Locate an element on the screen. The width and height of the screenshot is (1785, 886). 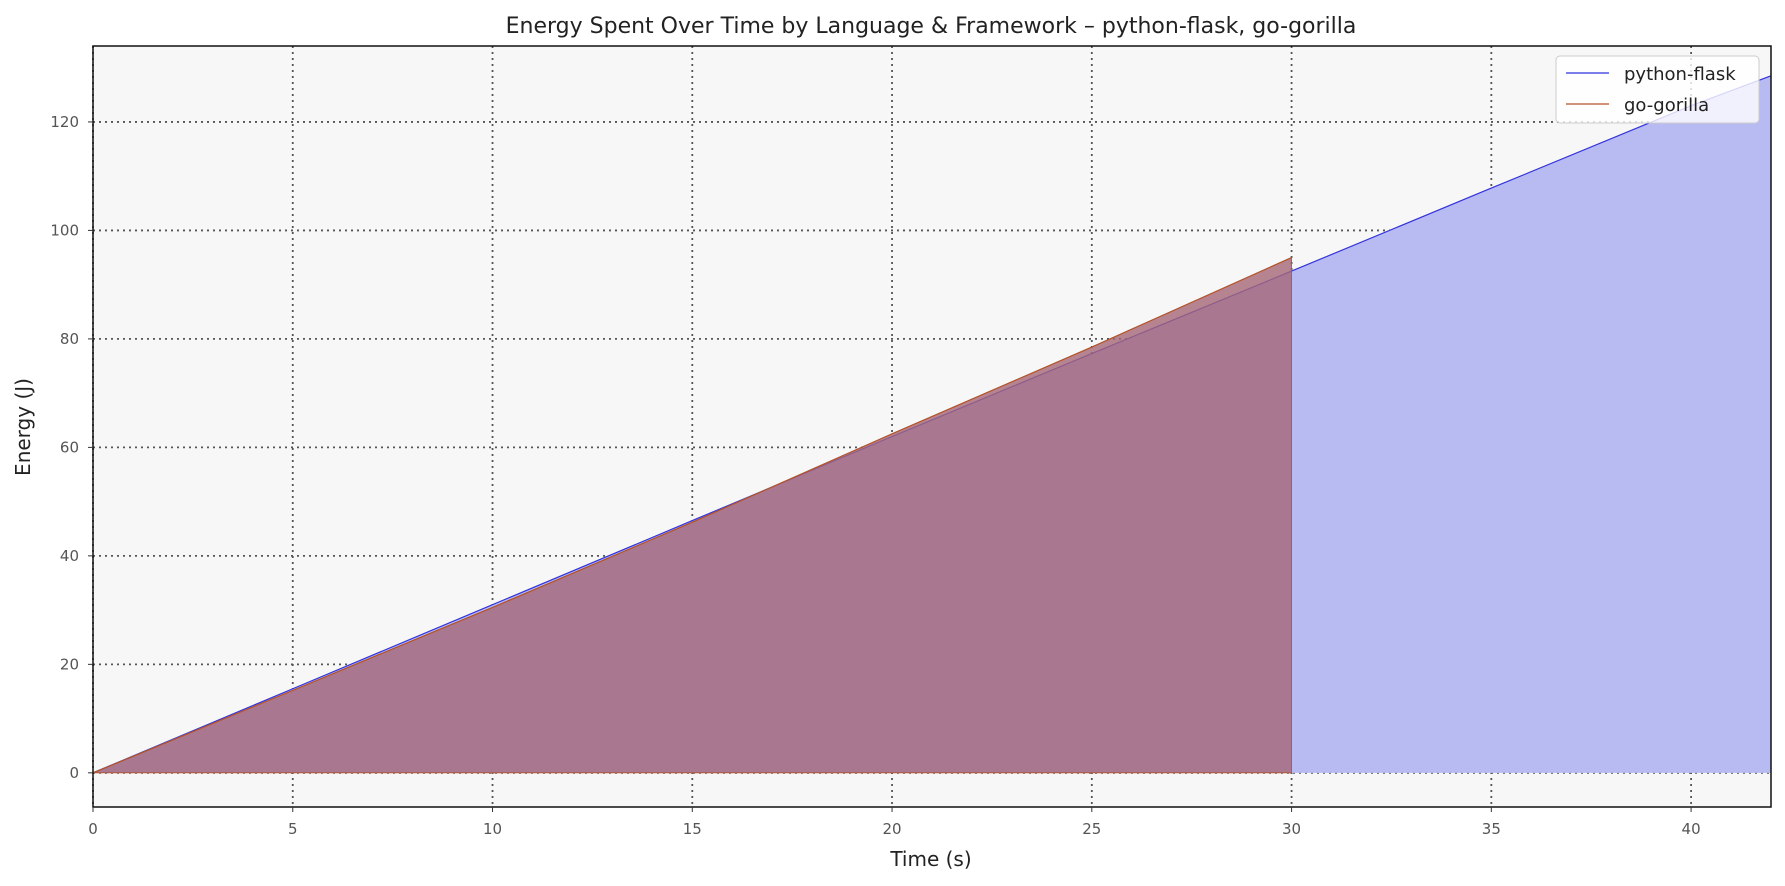
y-axis: 0 20 40 60 80 100 120 is located at coordinates (71, 447).